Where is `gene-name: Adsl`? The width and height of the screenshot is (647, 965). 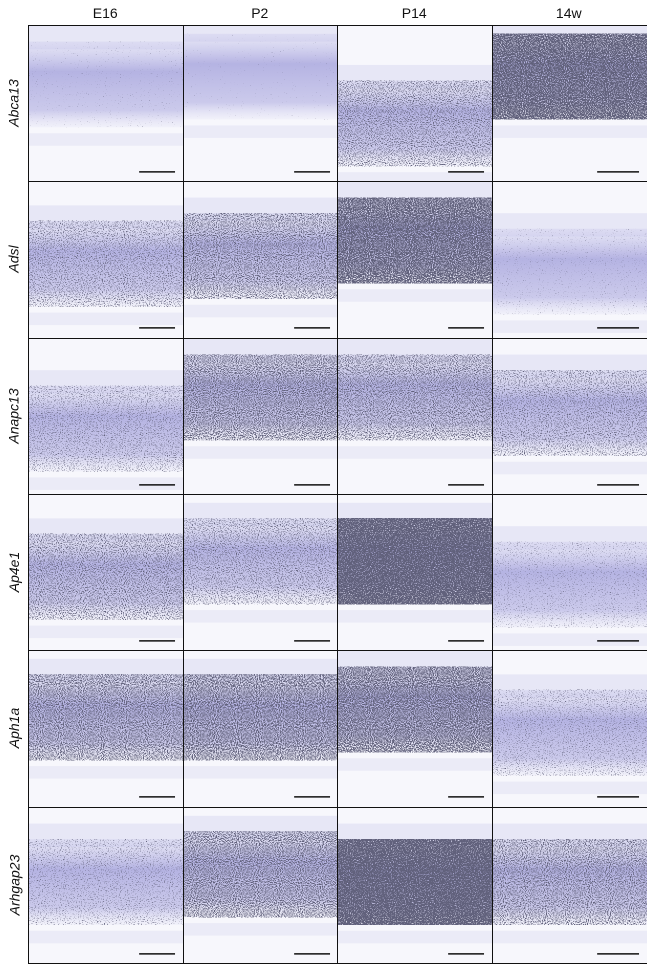
gene-name: Adsl is located at coordinates (13, 259).